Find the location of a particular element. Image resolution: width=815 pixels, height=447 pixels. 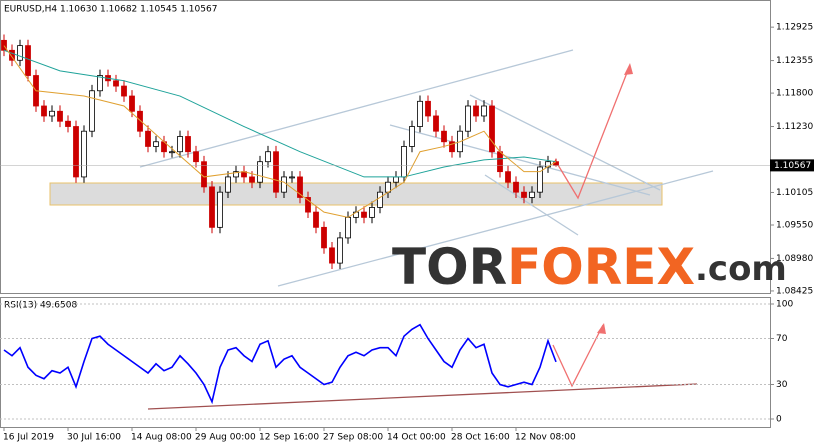

y-tick-label: 30 is located at coordinates (782, 385).